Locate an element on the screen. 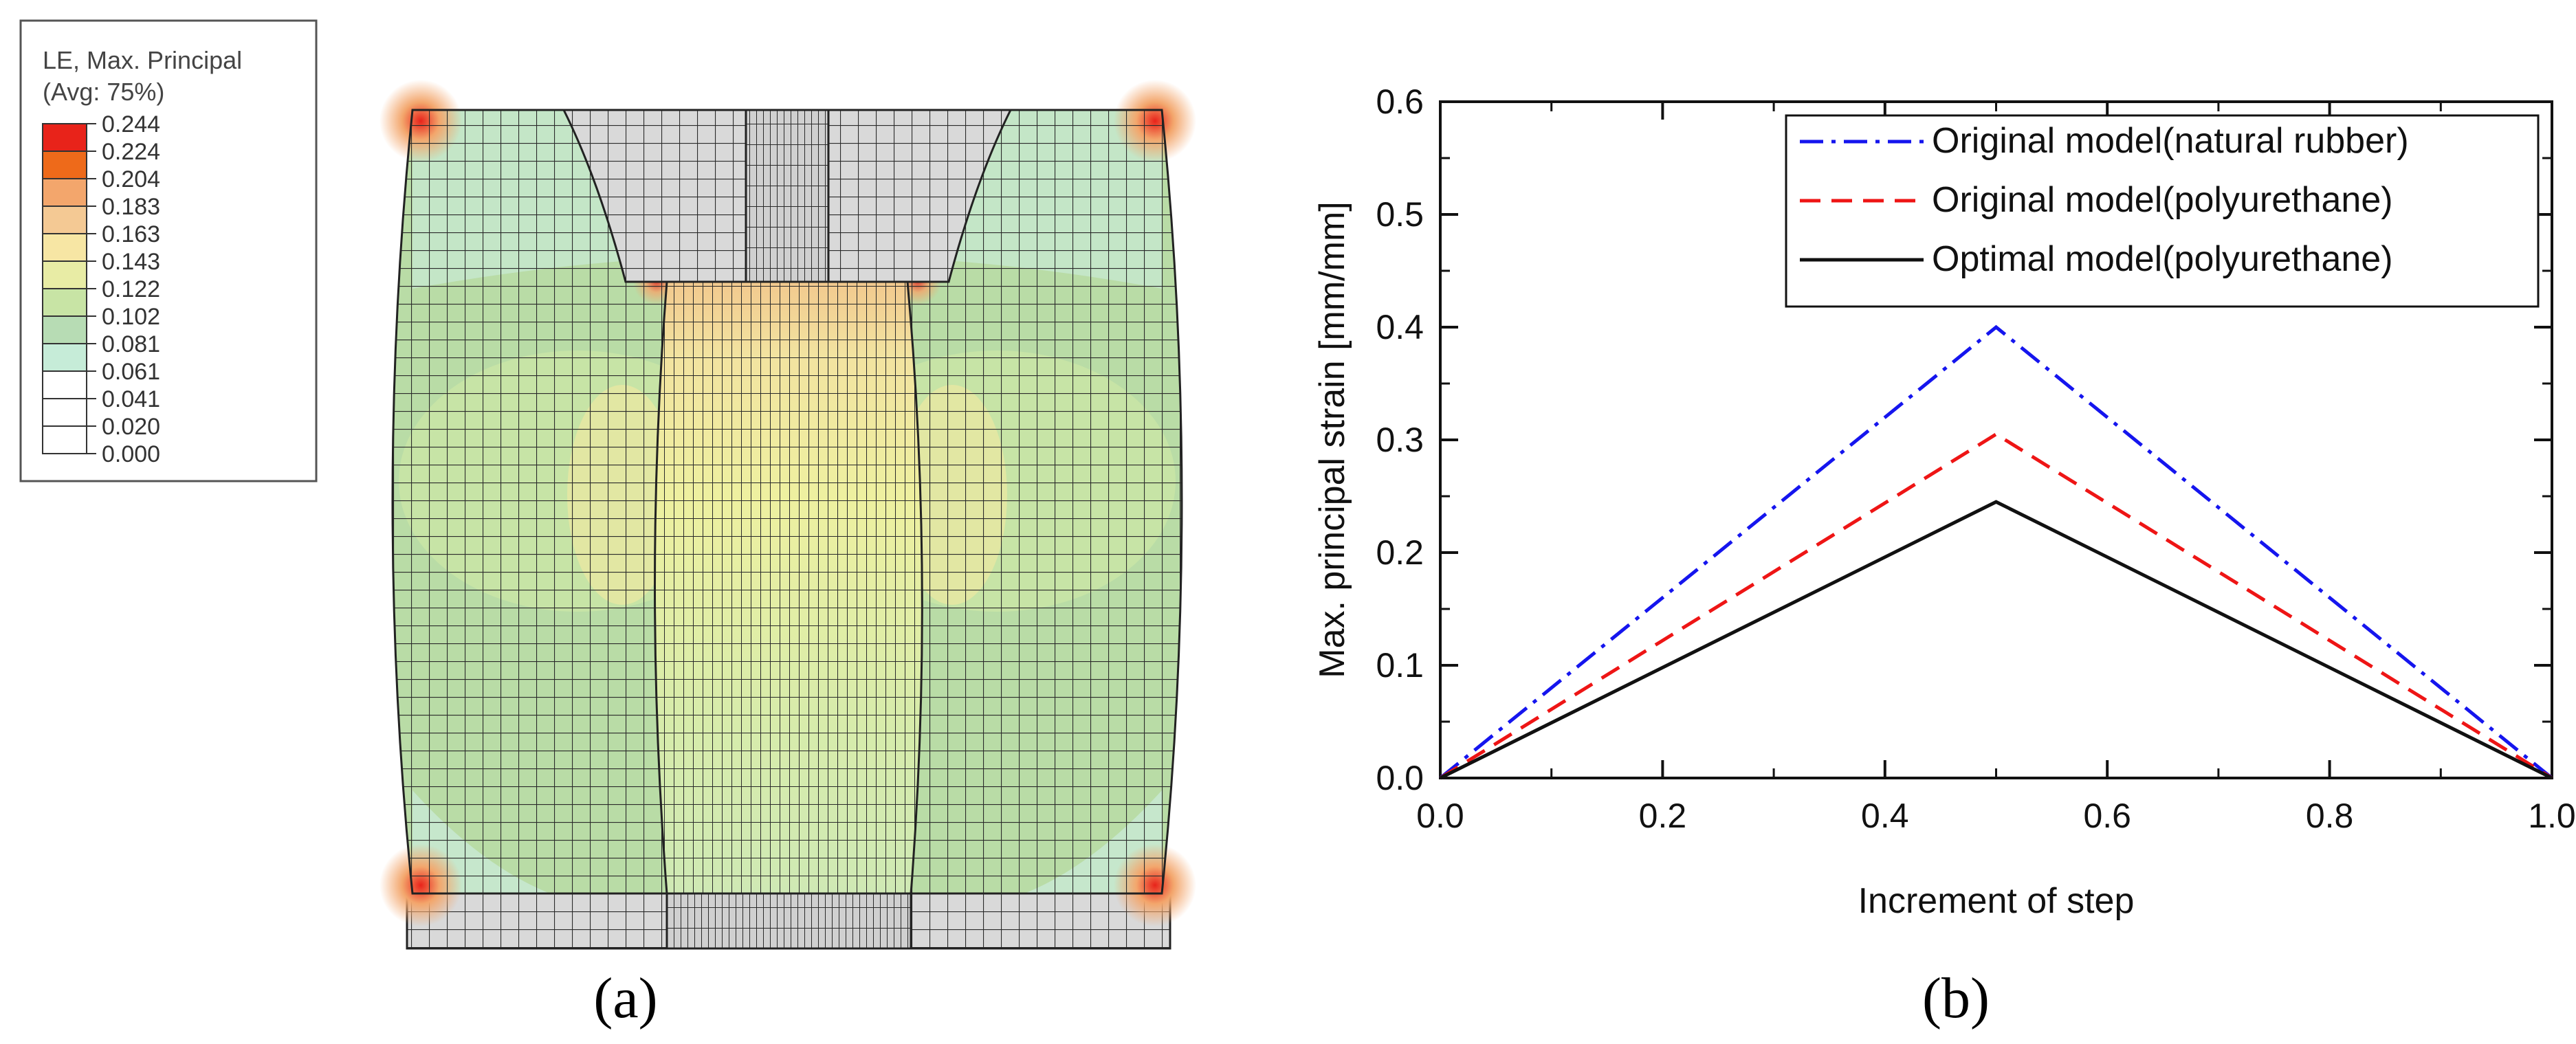 The width and height of the screenshot is (2576, 1044). legend-level-label: 0.061 is located at coordinates (131, 372).